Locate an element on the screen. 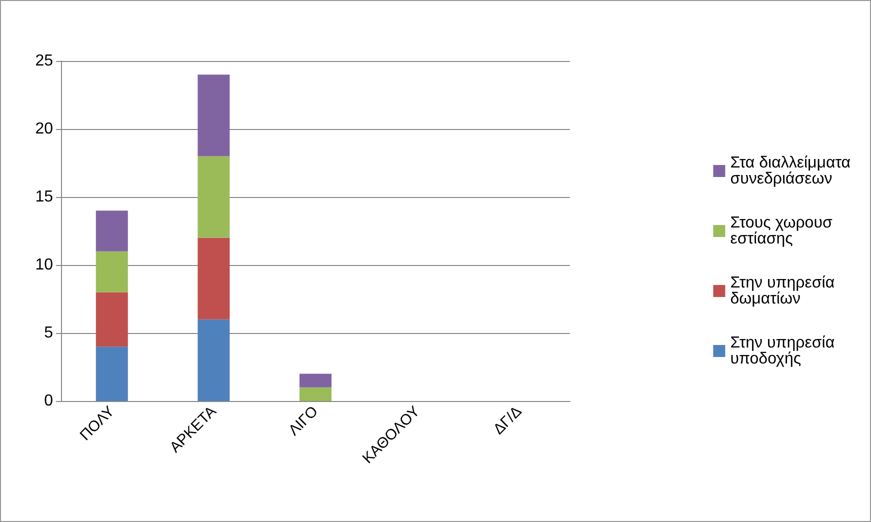 The height and width of the screenshot is (522, 871). y-tick-label: 20 is located at coordinates (44, 129).